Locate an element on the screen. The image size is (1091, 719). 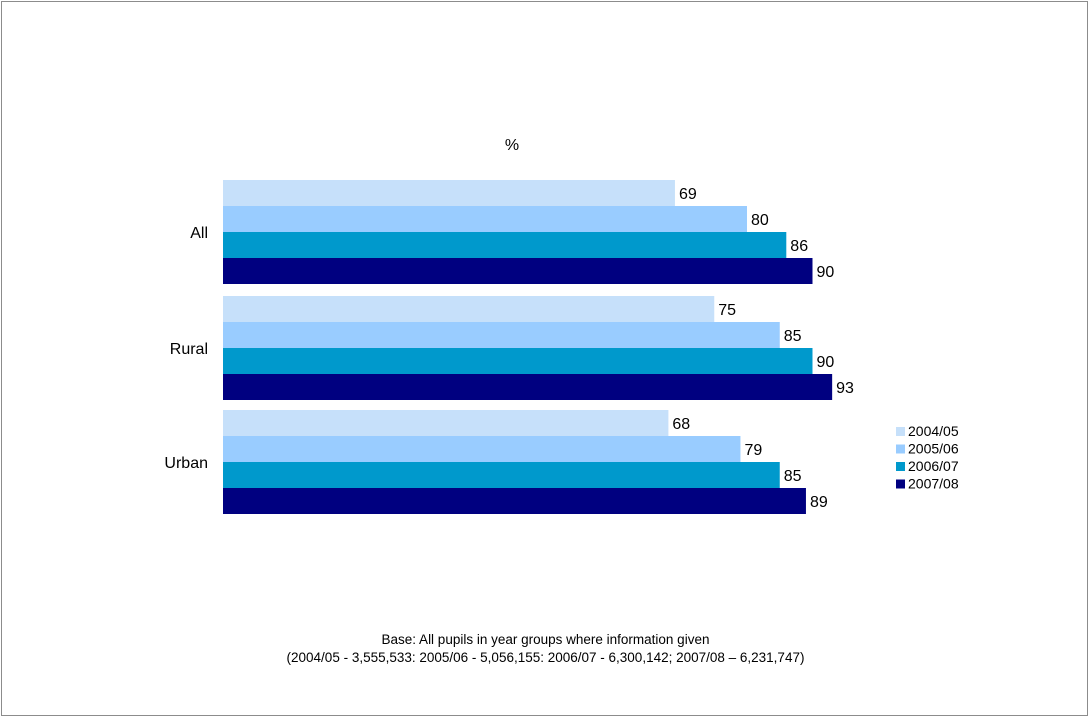
data-label: 93 is located at coordinates (845, 388).